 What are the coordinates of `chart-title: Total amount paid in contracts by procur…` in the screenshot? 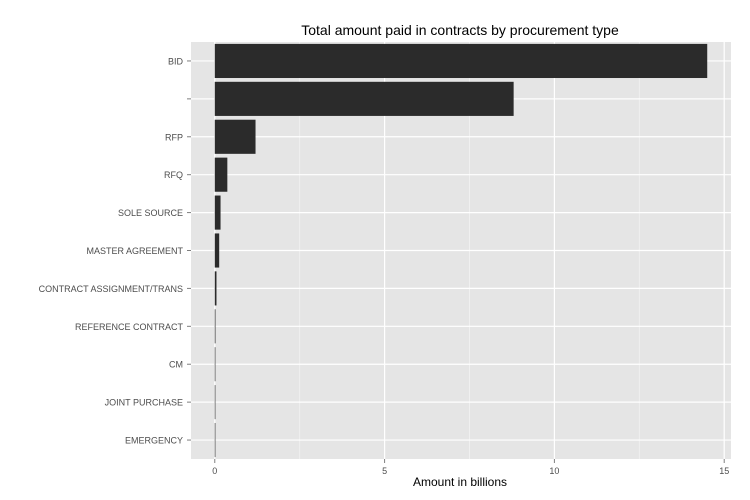 It's located at (460, 30).